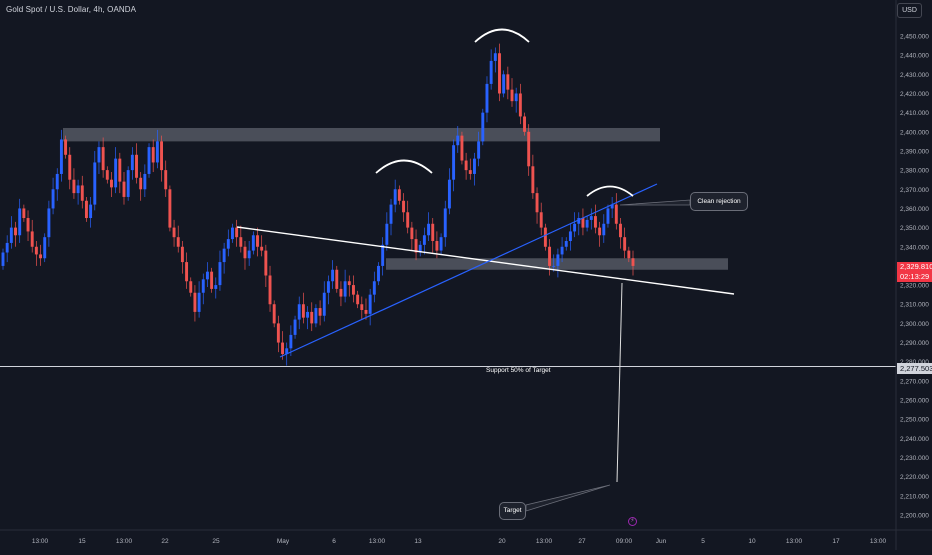  What do you see at coordinates (661, 541) in the screenshot?
I see `time-tick-label: Jun` at bounding box center [661, 541].